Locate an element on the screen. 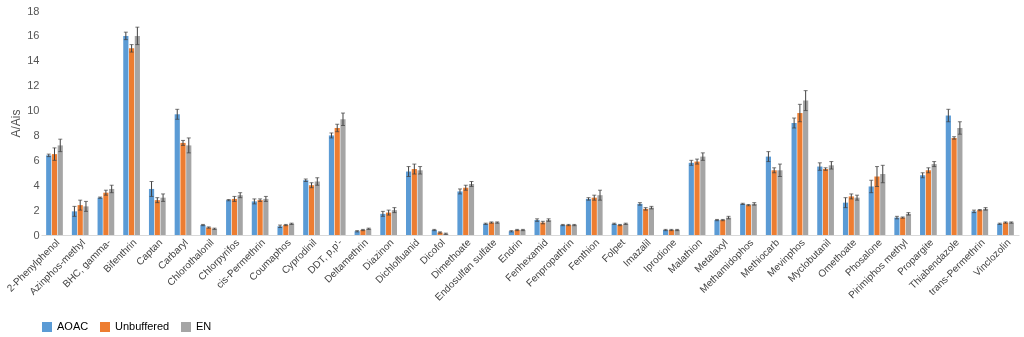  legend-label: EN is located at coordinates (204, 326).